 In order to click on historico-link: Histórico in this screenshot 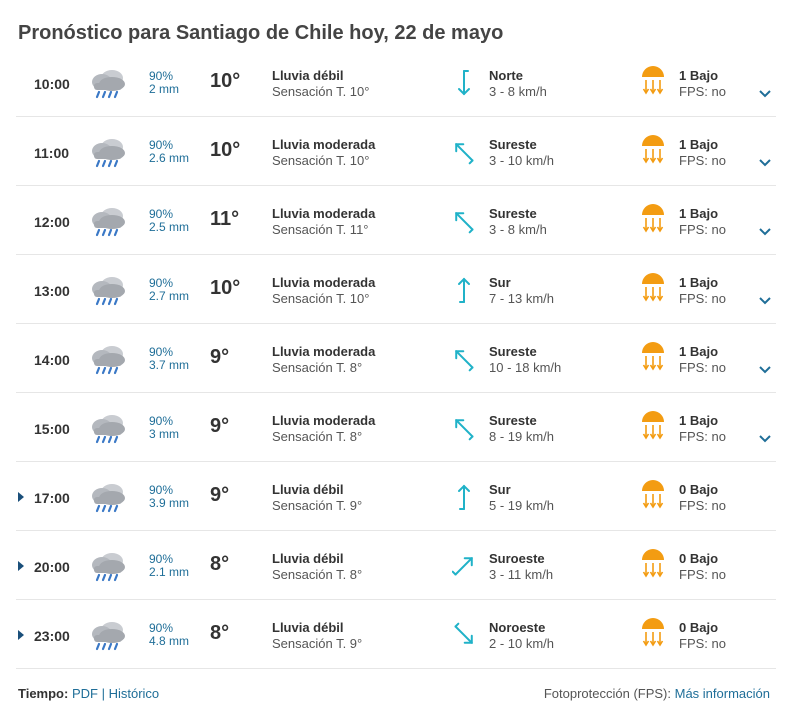, I will do `click(134, 693)`.